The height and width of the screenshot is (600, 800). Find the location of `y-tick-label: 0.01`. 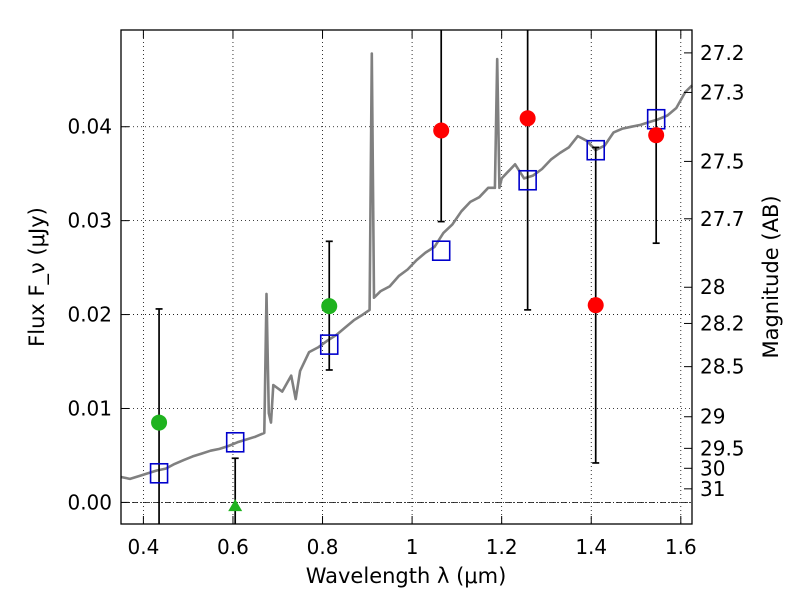

y-tick-label: 0.01 is located at coordinates (89, 408).